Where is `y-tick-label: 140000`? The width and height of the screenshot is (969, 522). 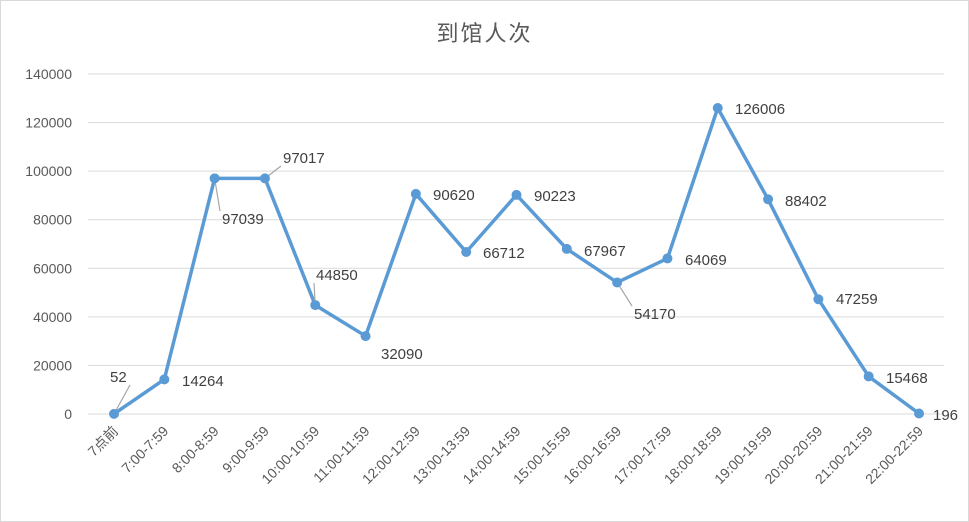 y-tick-label: 140000 is located at coordinates (48, 74).